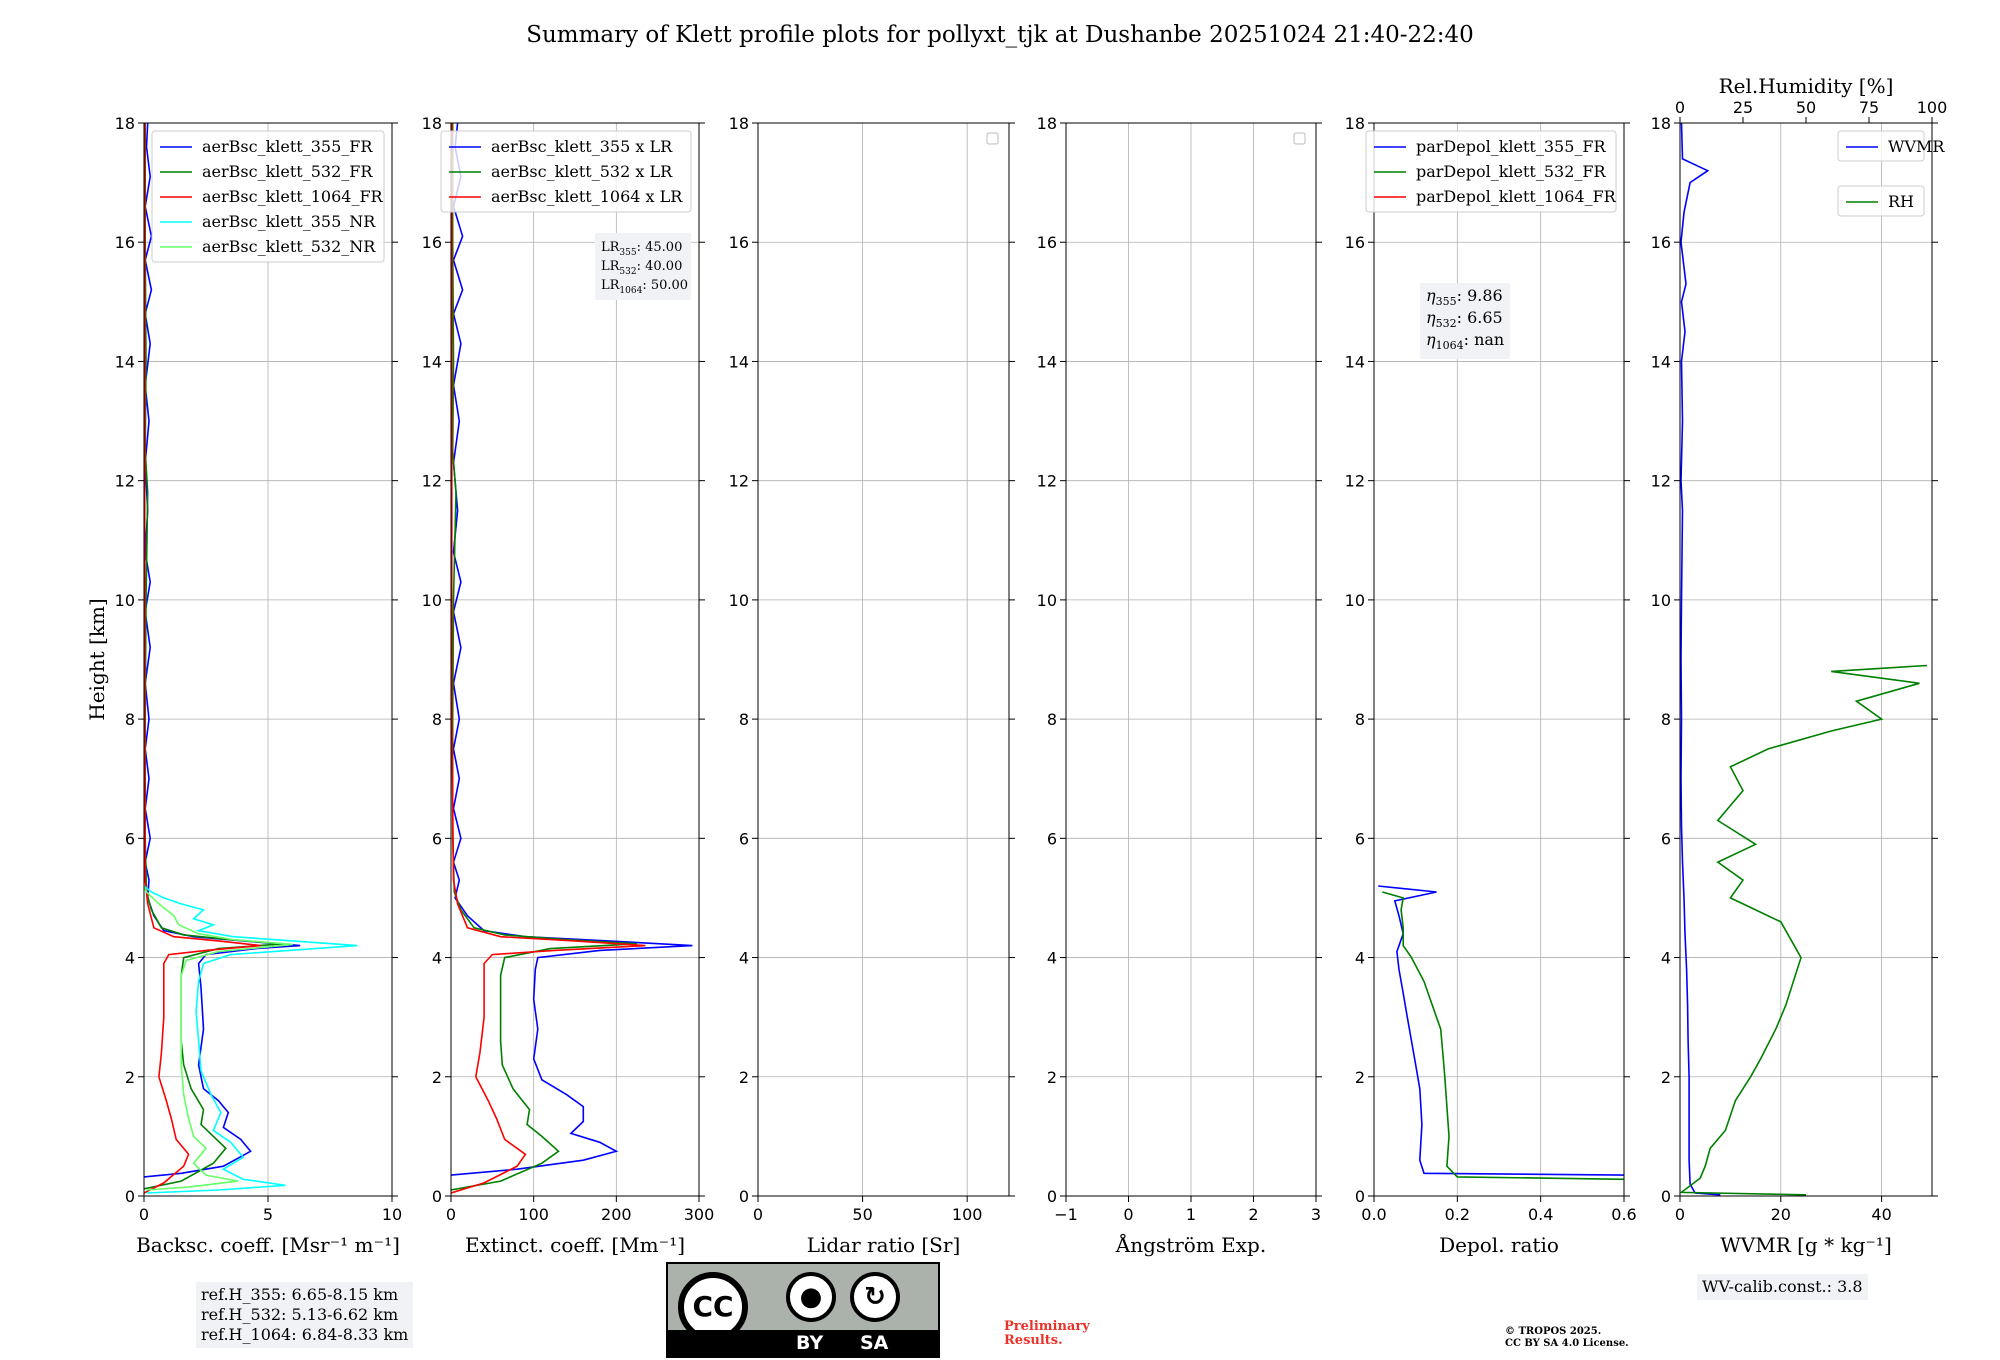 The width and height of the screenshot is (2000, 1360). What do you see at coordinates (1553, 1331) in the screenshot?
I see `copyright-line-1: © TROPOS 2025.` at bounding box center [1553, 1331].